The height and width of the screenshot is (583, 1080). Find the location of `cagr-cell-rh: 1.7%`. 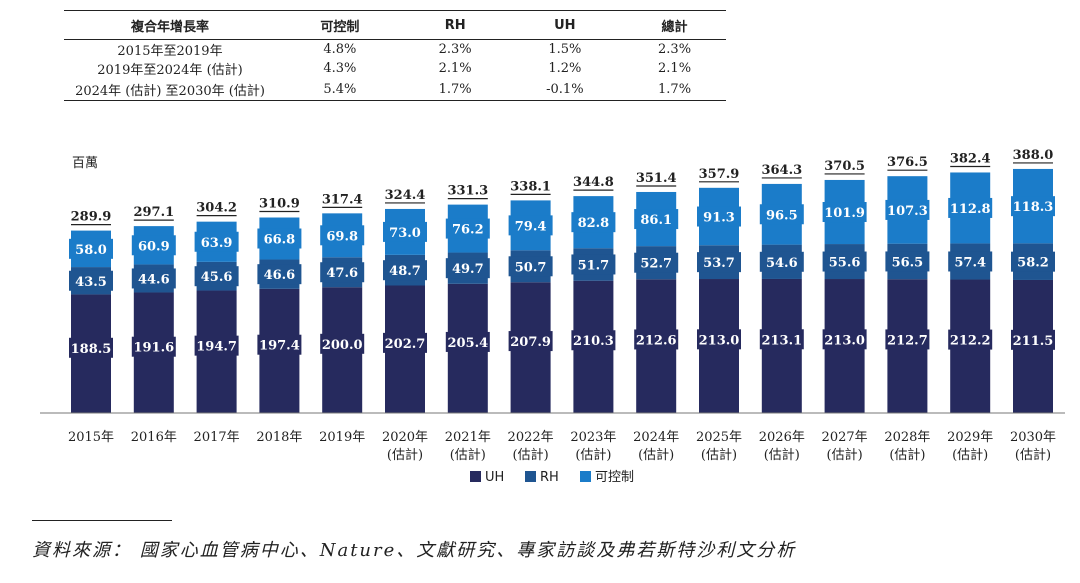

cagr-cell-rh: 1.7% is located at coordinates (455, 89).